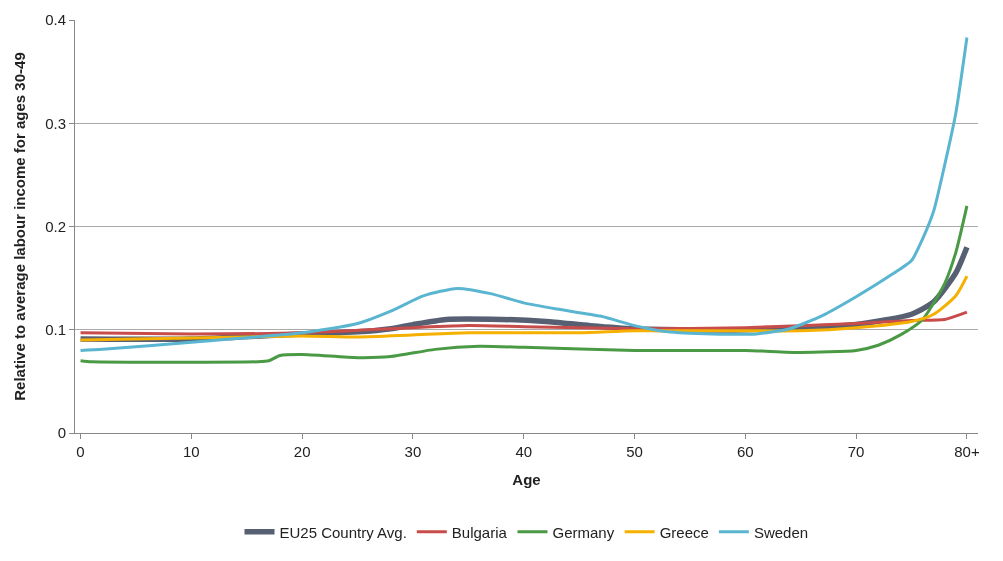 This screenshot has height=561, width=1003. Describe the element at coordinates (55, 226) in the screenshot. I see `y-tick-label: 0.2` at that location.